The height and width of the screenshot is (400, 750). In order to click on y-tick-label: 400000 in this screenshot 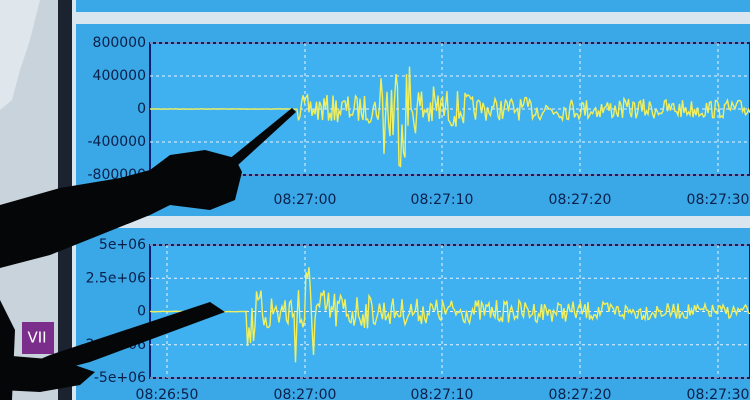, I will do `click(119, 76)`.